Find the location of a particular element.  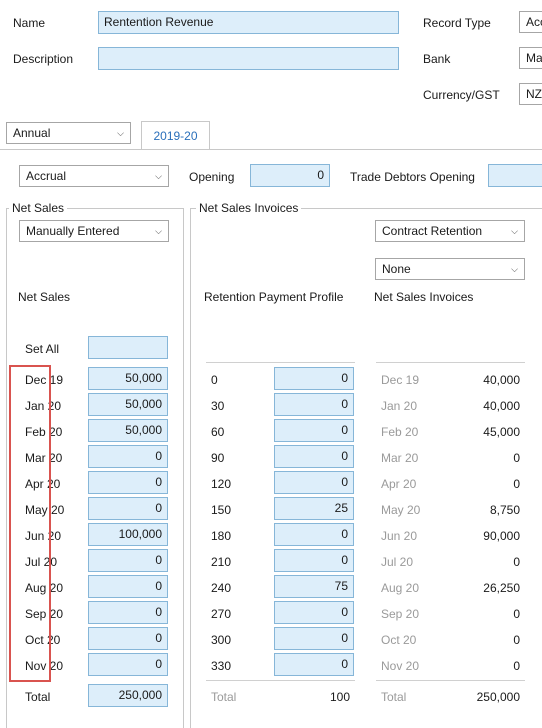

currency-select: NZ is located at coordinates (530, 94).